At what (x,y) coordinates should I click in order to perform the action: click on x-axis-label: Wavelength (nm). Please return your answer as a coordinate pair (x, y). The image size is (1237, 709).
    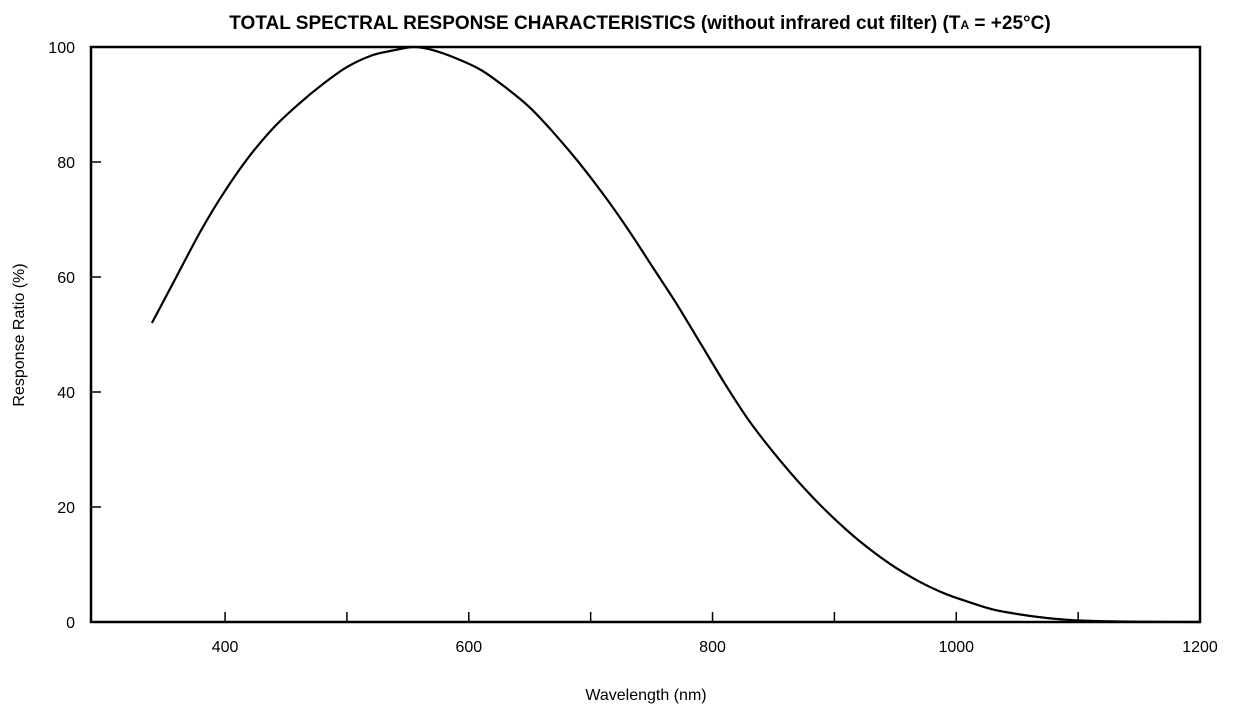
    Looking at the image, I should click on (645, 695).